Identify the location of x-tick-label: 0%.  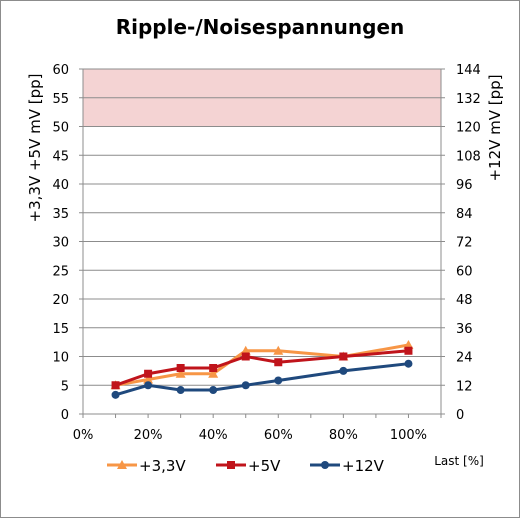
(83, 435).